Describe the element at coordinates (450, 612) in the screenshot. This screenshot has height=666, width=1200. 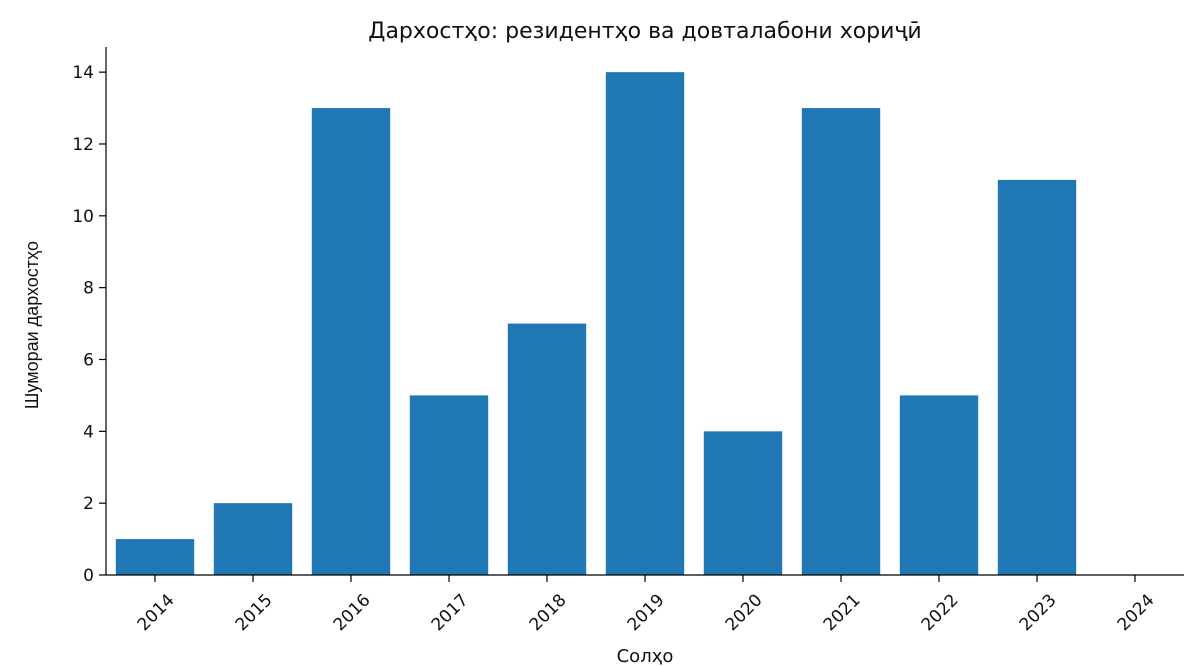
I see `x-tick-label: 2017` at that location.